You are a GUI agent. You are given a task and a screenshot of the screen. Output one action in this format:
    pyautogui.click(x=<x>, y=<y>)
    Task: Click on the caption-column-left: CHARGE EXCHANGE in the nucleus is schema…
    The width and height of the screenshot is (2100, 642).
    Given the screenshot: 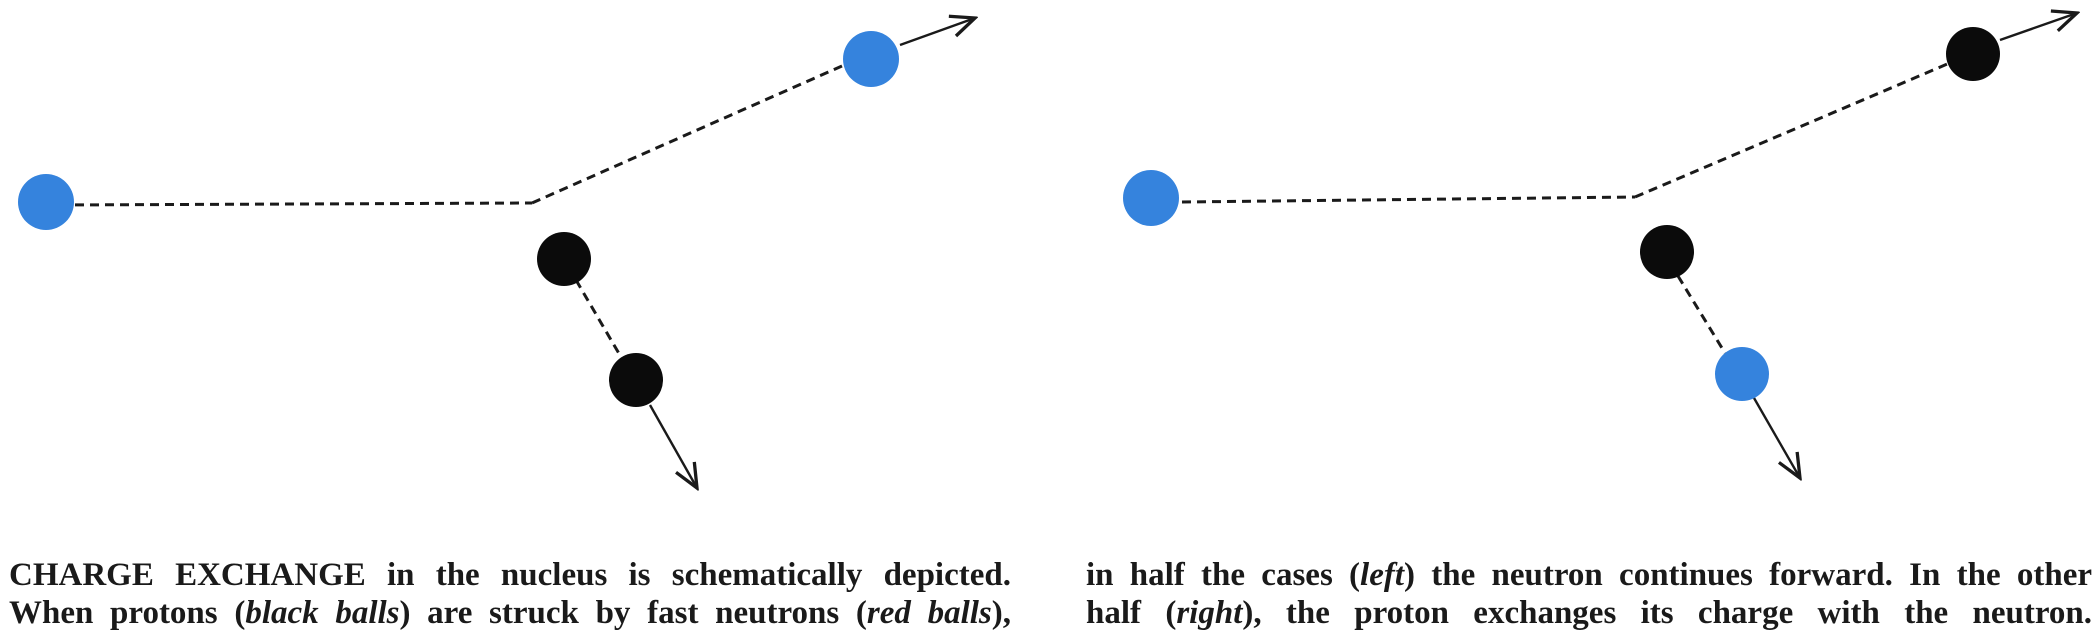 What is the action you would take?
    pyautogui.click(x=510, y=594)
    